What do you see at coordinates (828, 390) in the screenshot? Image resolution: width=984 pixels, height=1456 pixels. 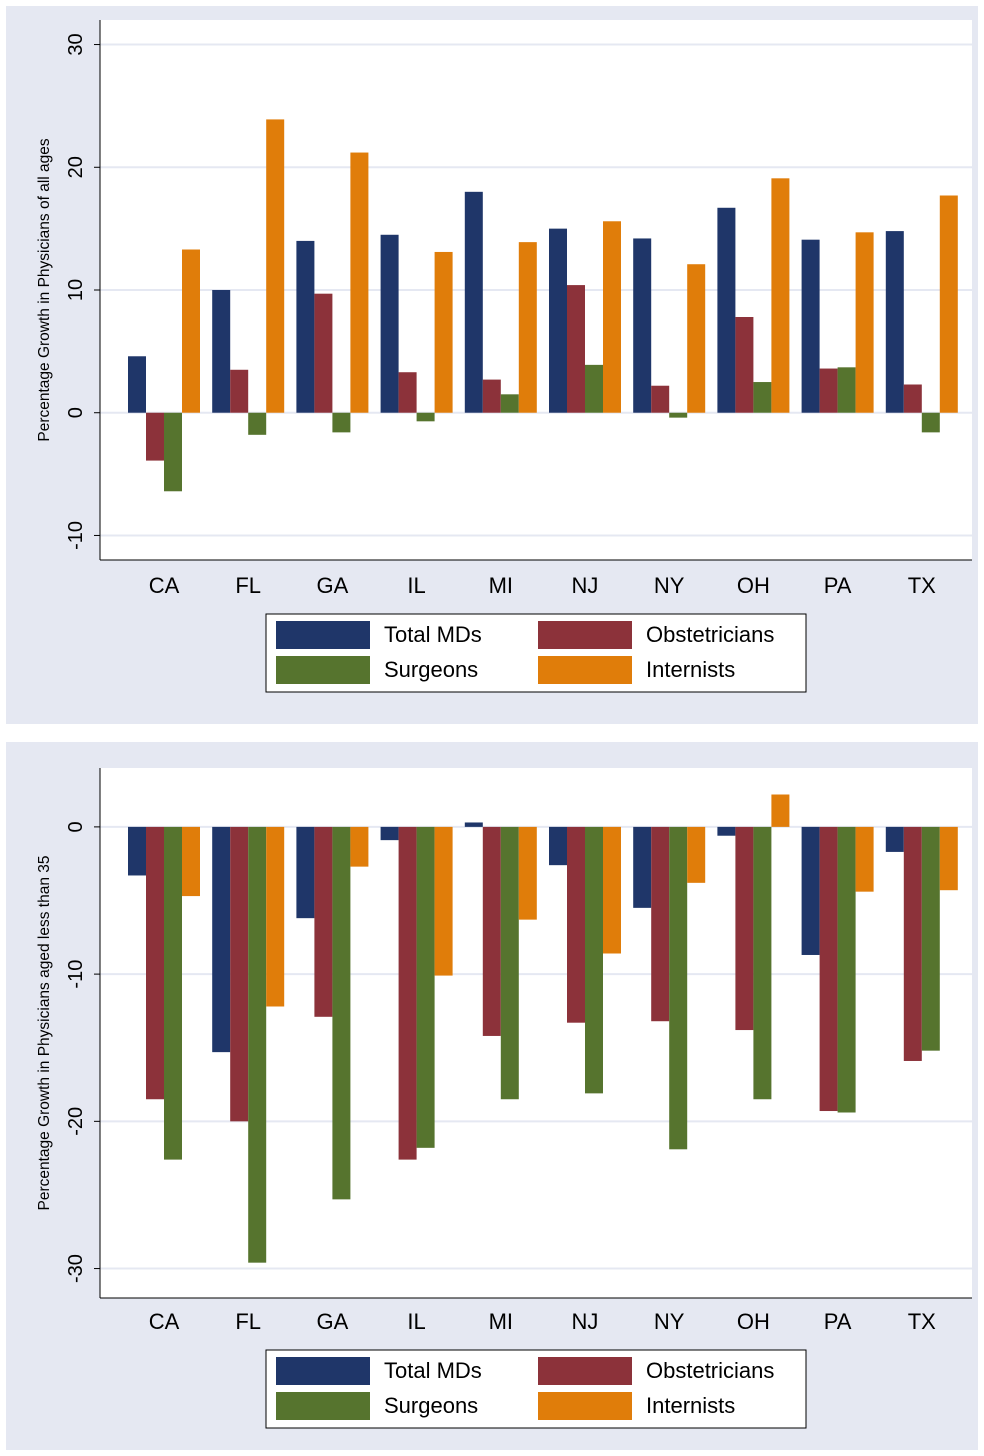 I see `bar-obstetricians-pa` at bounding box center [828, 390].